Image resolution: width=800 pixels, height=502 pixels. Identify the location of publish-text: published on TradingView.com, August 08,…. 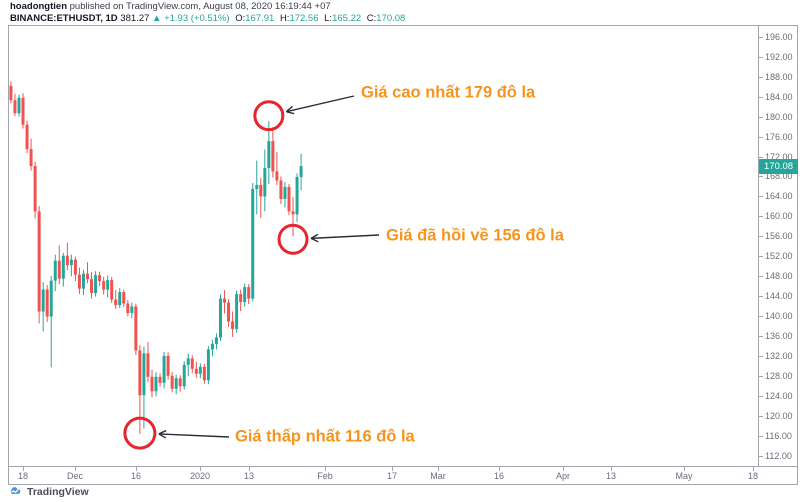
(199, 6).